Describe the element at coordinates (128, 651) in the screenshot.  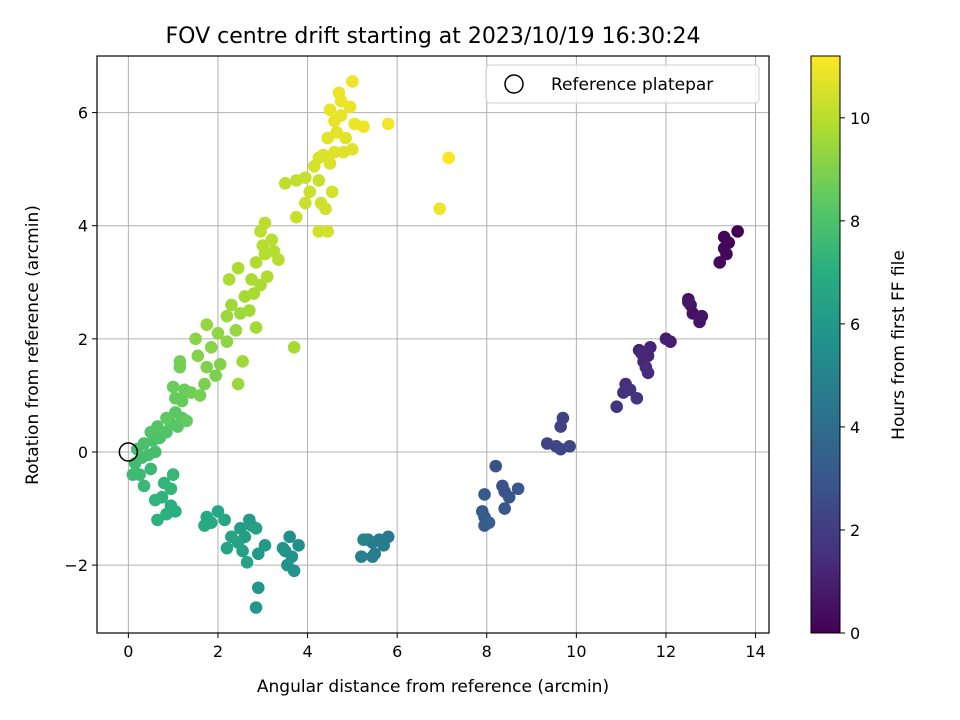
I see `x-tick-label: 0` at that location.